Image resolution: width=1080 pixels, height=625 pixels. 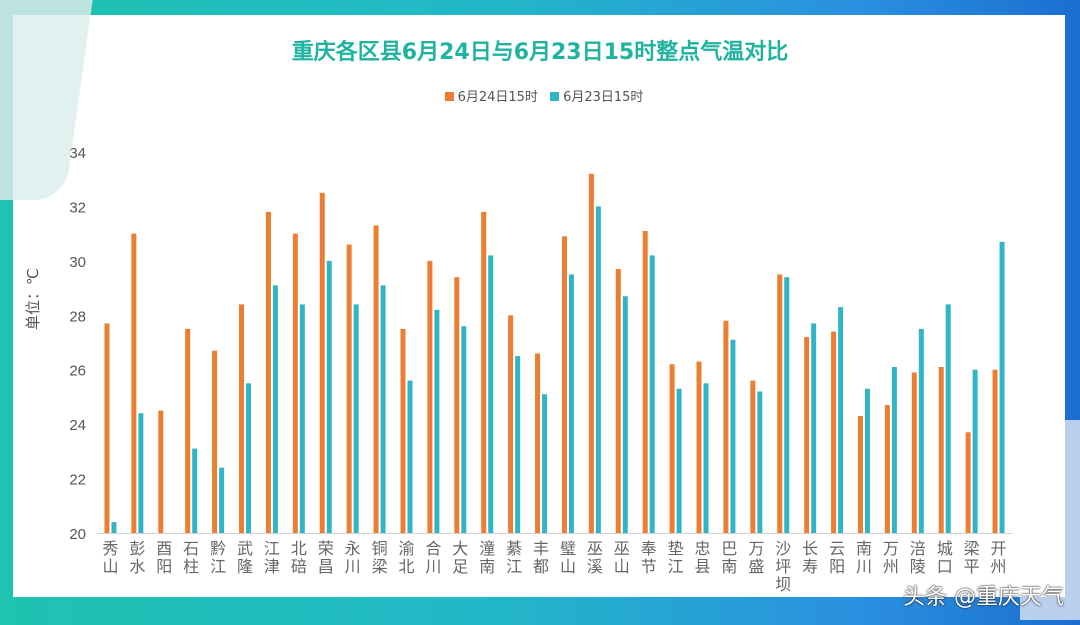 What do you see at coordinates (622, 548) in the screenshot?
I see `x-tick-label: 巫` at bounding box center [622, 548].